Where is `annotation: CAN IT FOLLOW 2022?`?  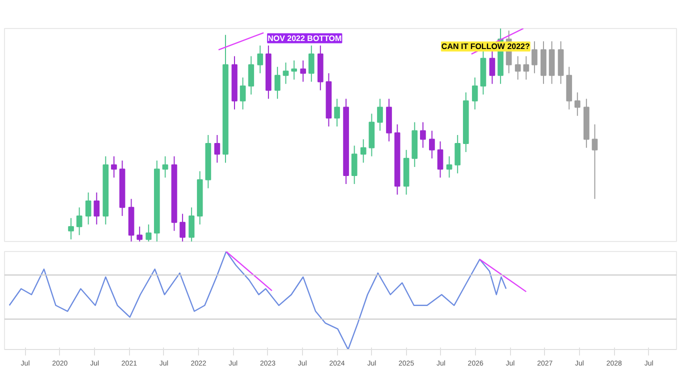
annotation: CAN IT FOLLOW 2022? is located at coordinates (485, 47).